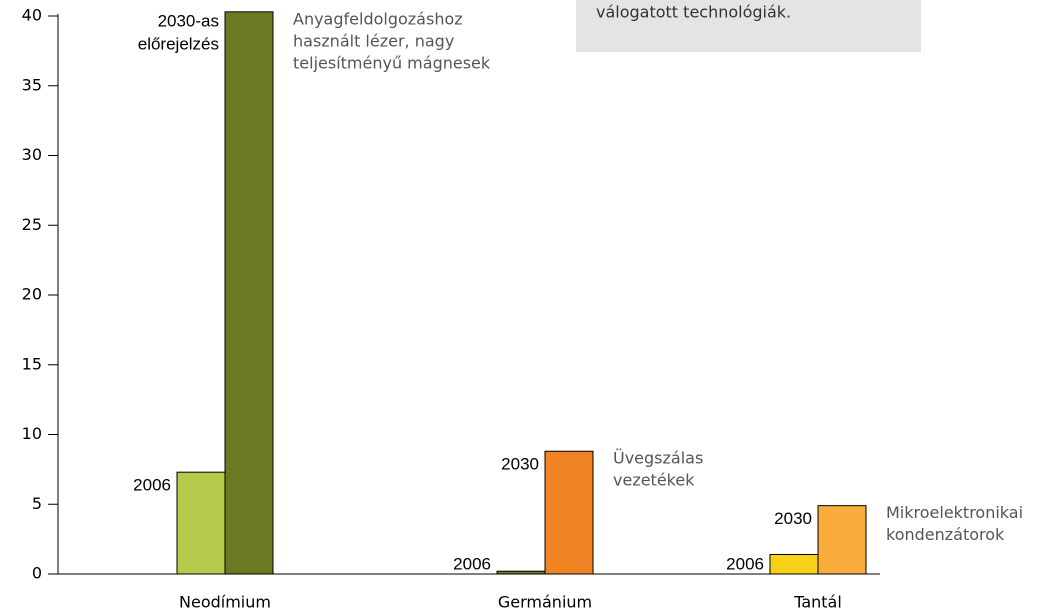 This screenshot has height=609, width=1041. What do you see at coordinates (693, 12) in the screenshot?
I see `note: válogatott technológiák.` at bounding box center [693, 12].